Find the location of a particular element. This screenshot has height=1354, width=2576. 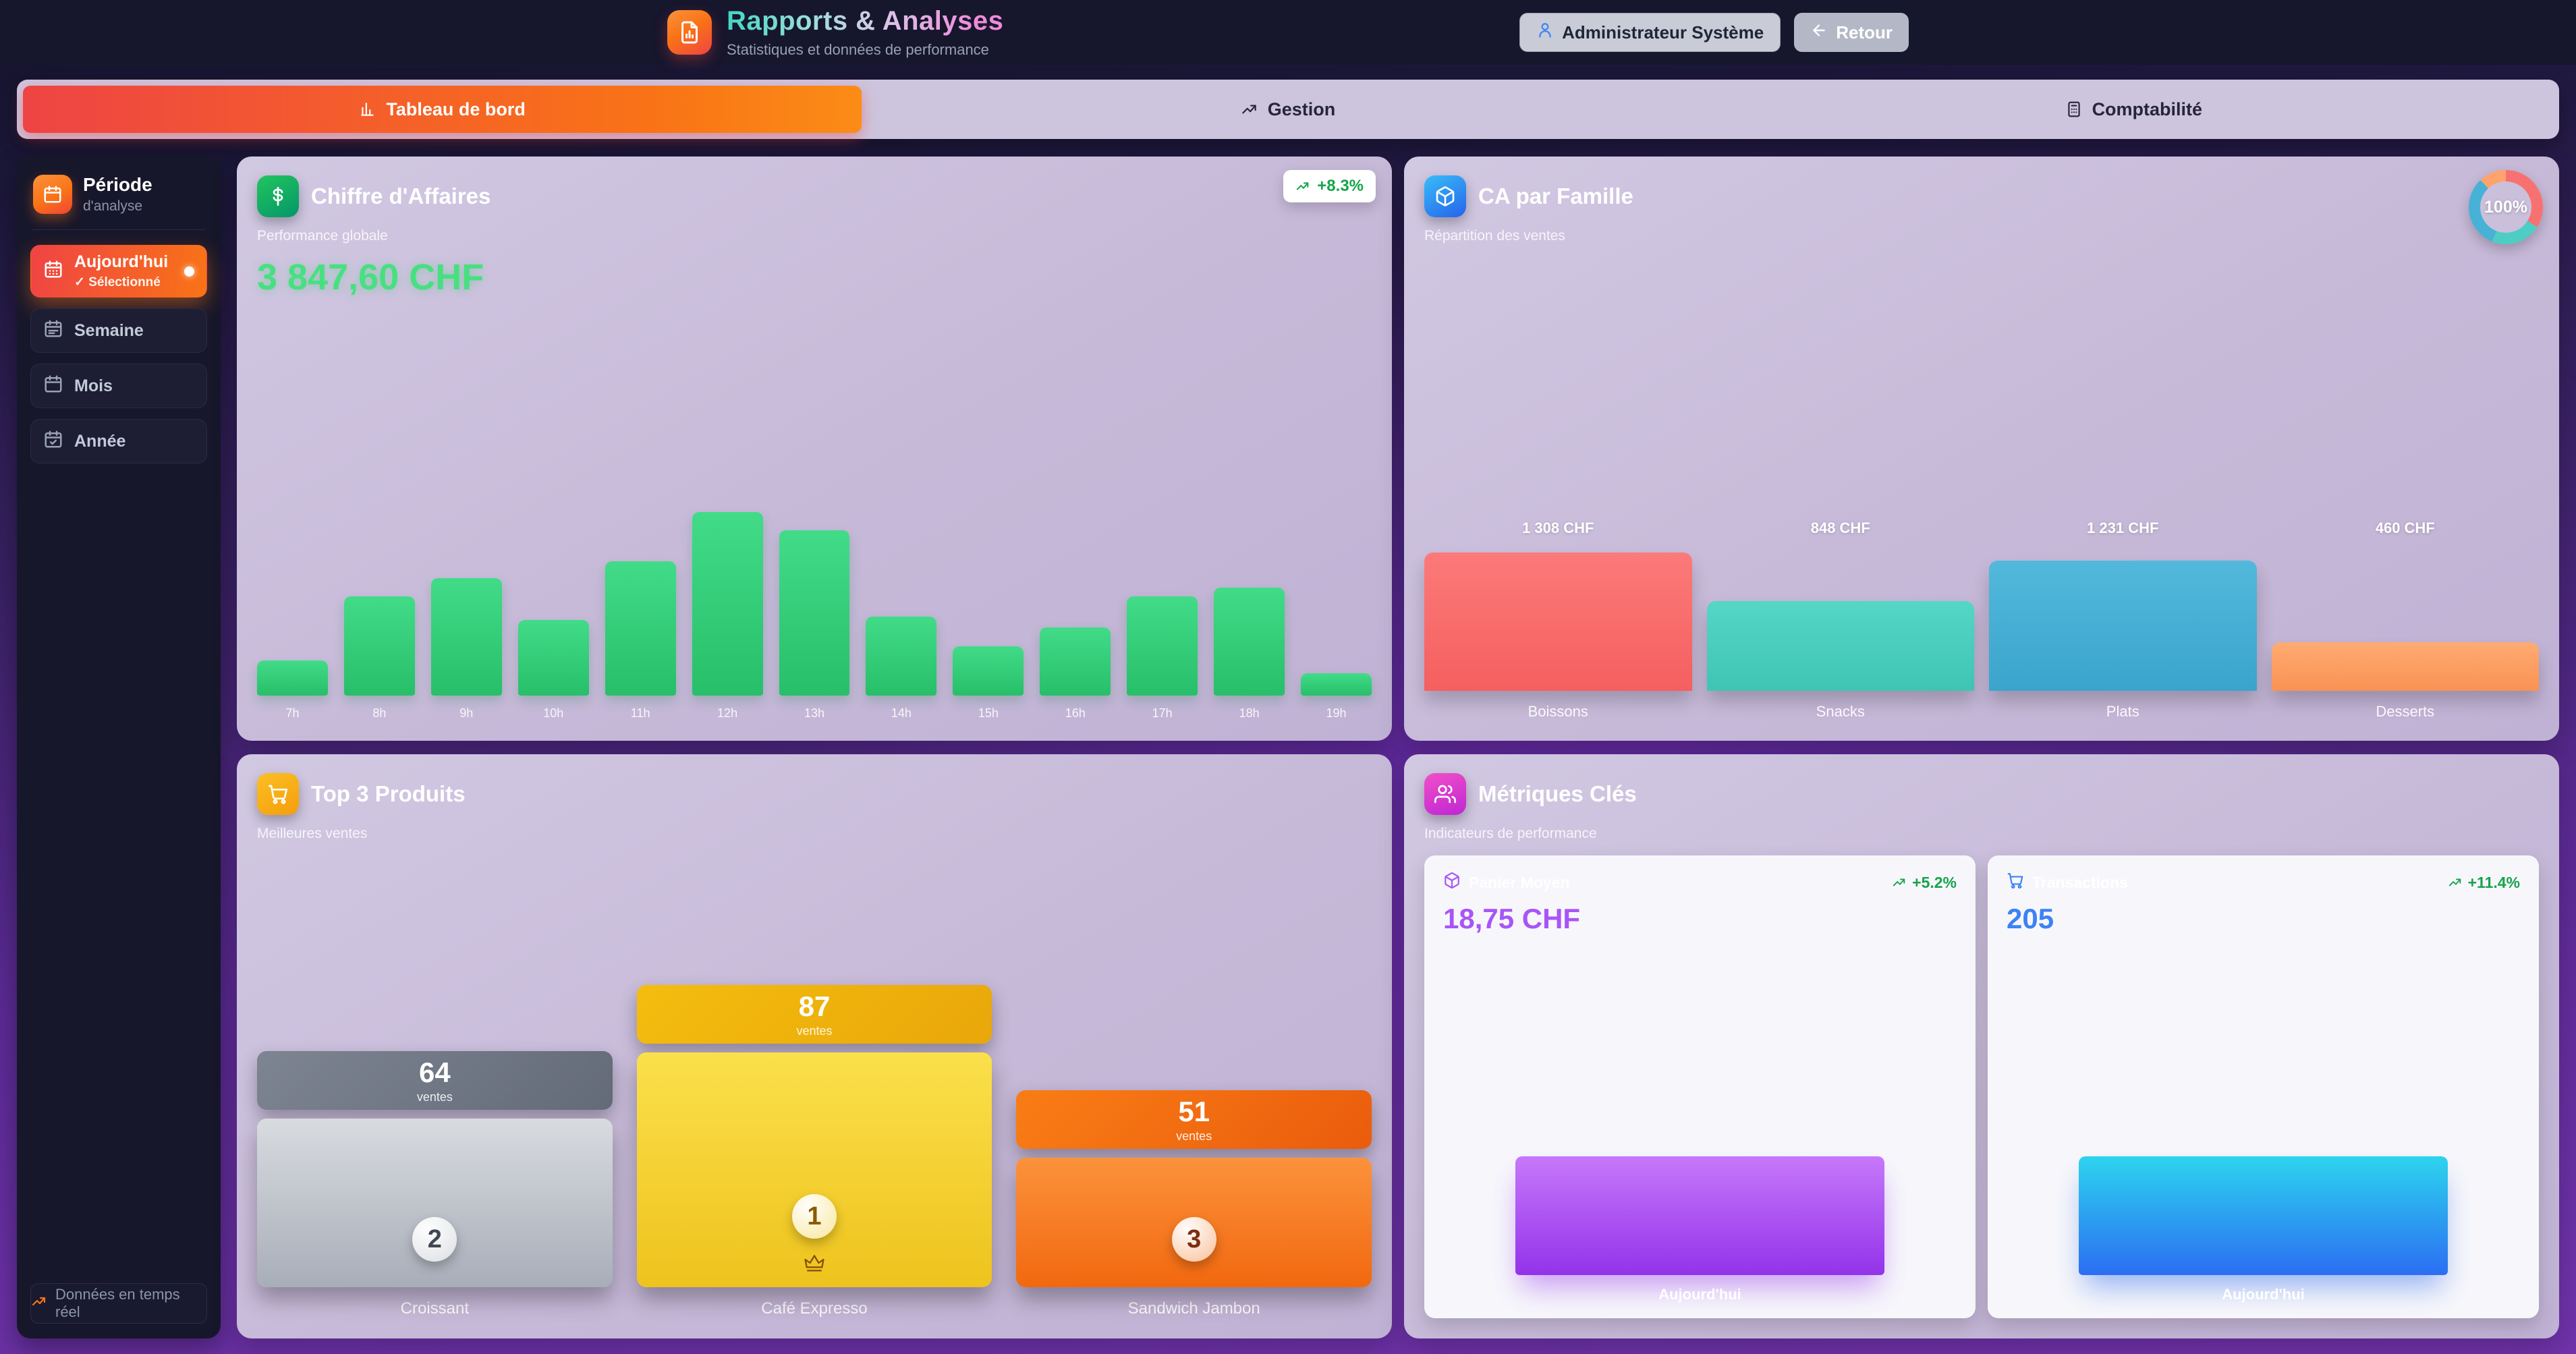

hour-bar-17h is located at coordinates (1162, 646).